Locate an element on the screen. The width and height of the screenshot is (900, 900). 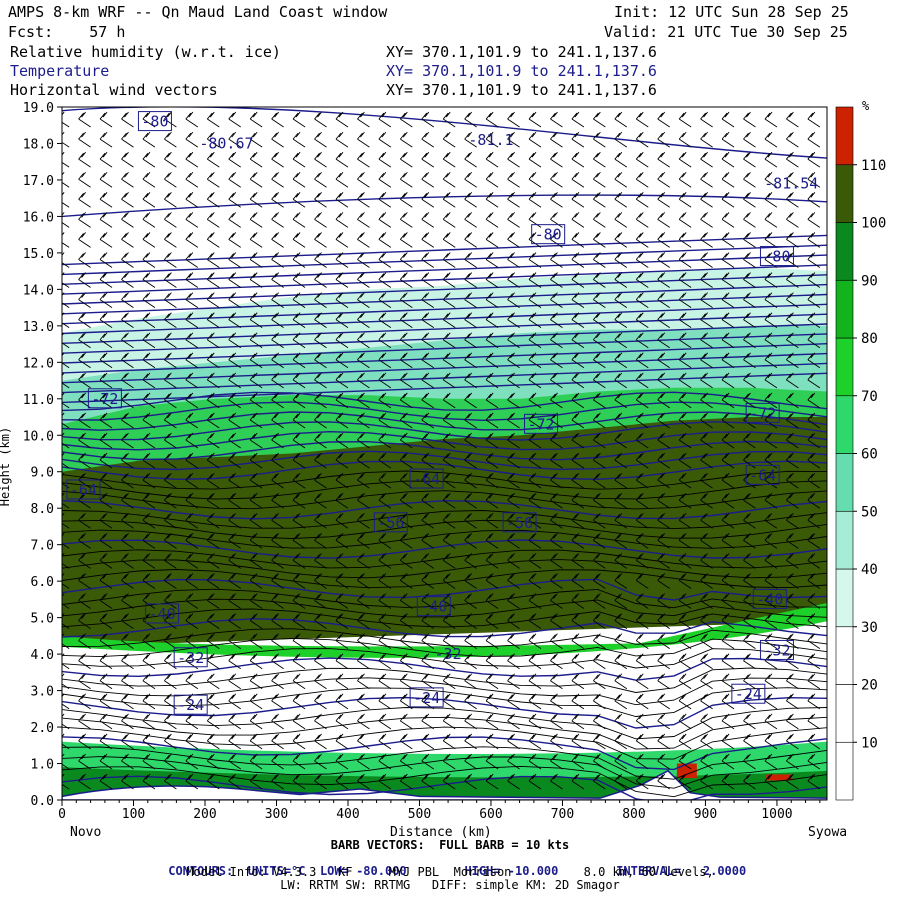
x-tick-label: 700 is located at coordinates (562, 814).